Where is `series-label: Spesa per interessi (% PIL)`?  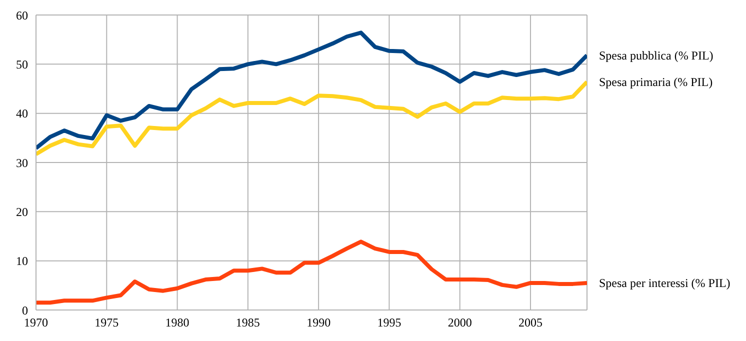 series-label: Spesa per interessi (% PIL) is located at coordinates (664, 283).